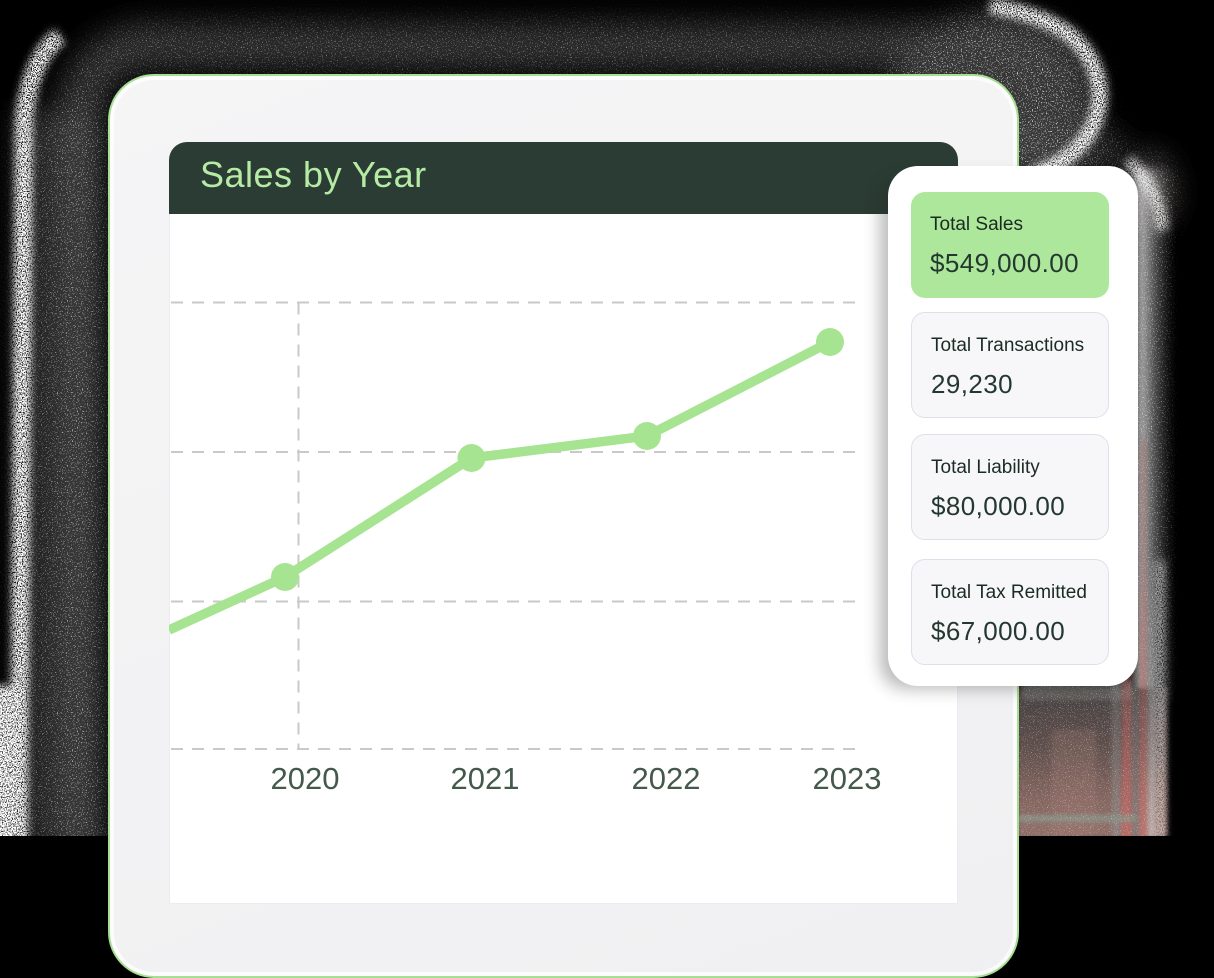 The width and height of the screenshot is (1214, 978). I want to click on svg-text: 2020, so click(305, 778).